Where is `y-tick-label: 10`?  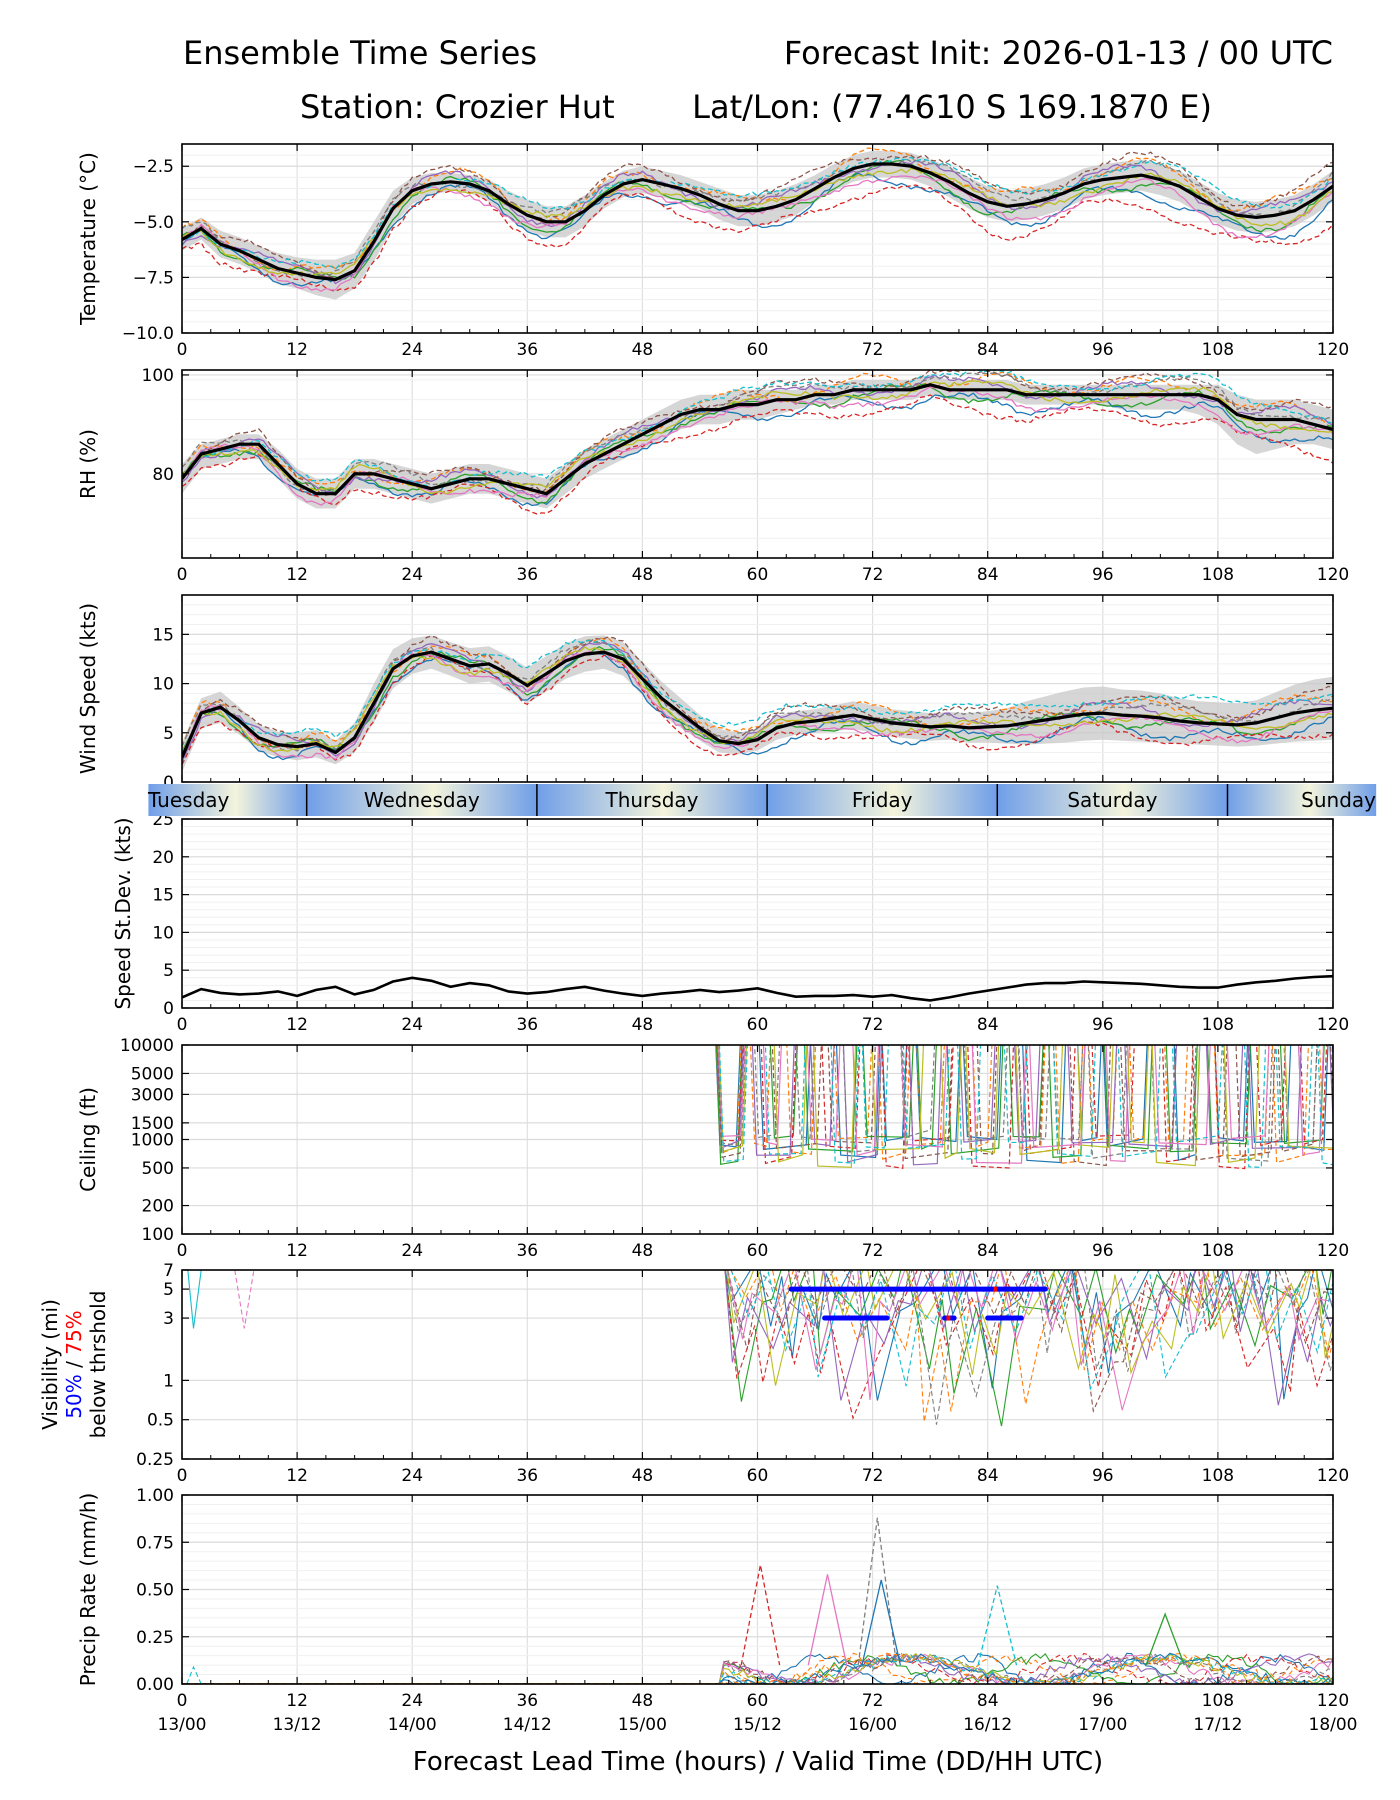
y-tick-label: 10 is located at coordinates (163, 685).